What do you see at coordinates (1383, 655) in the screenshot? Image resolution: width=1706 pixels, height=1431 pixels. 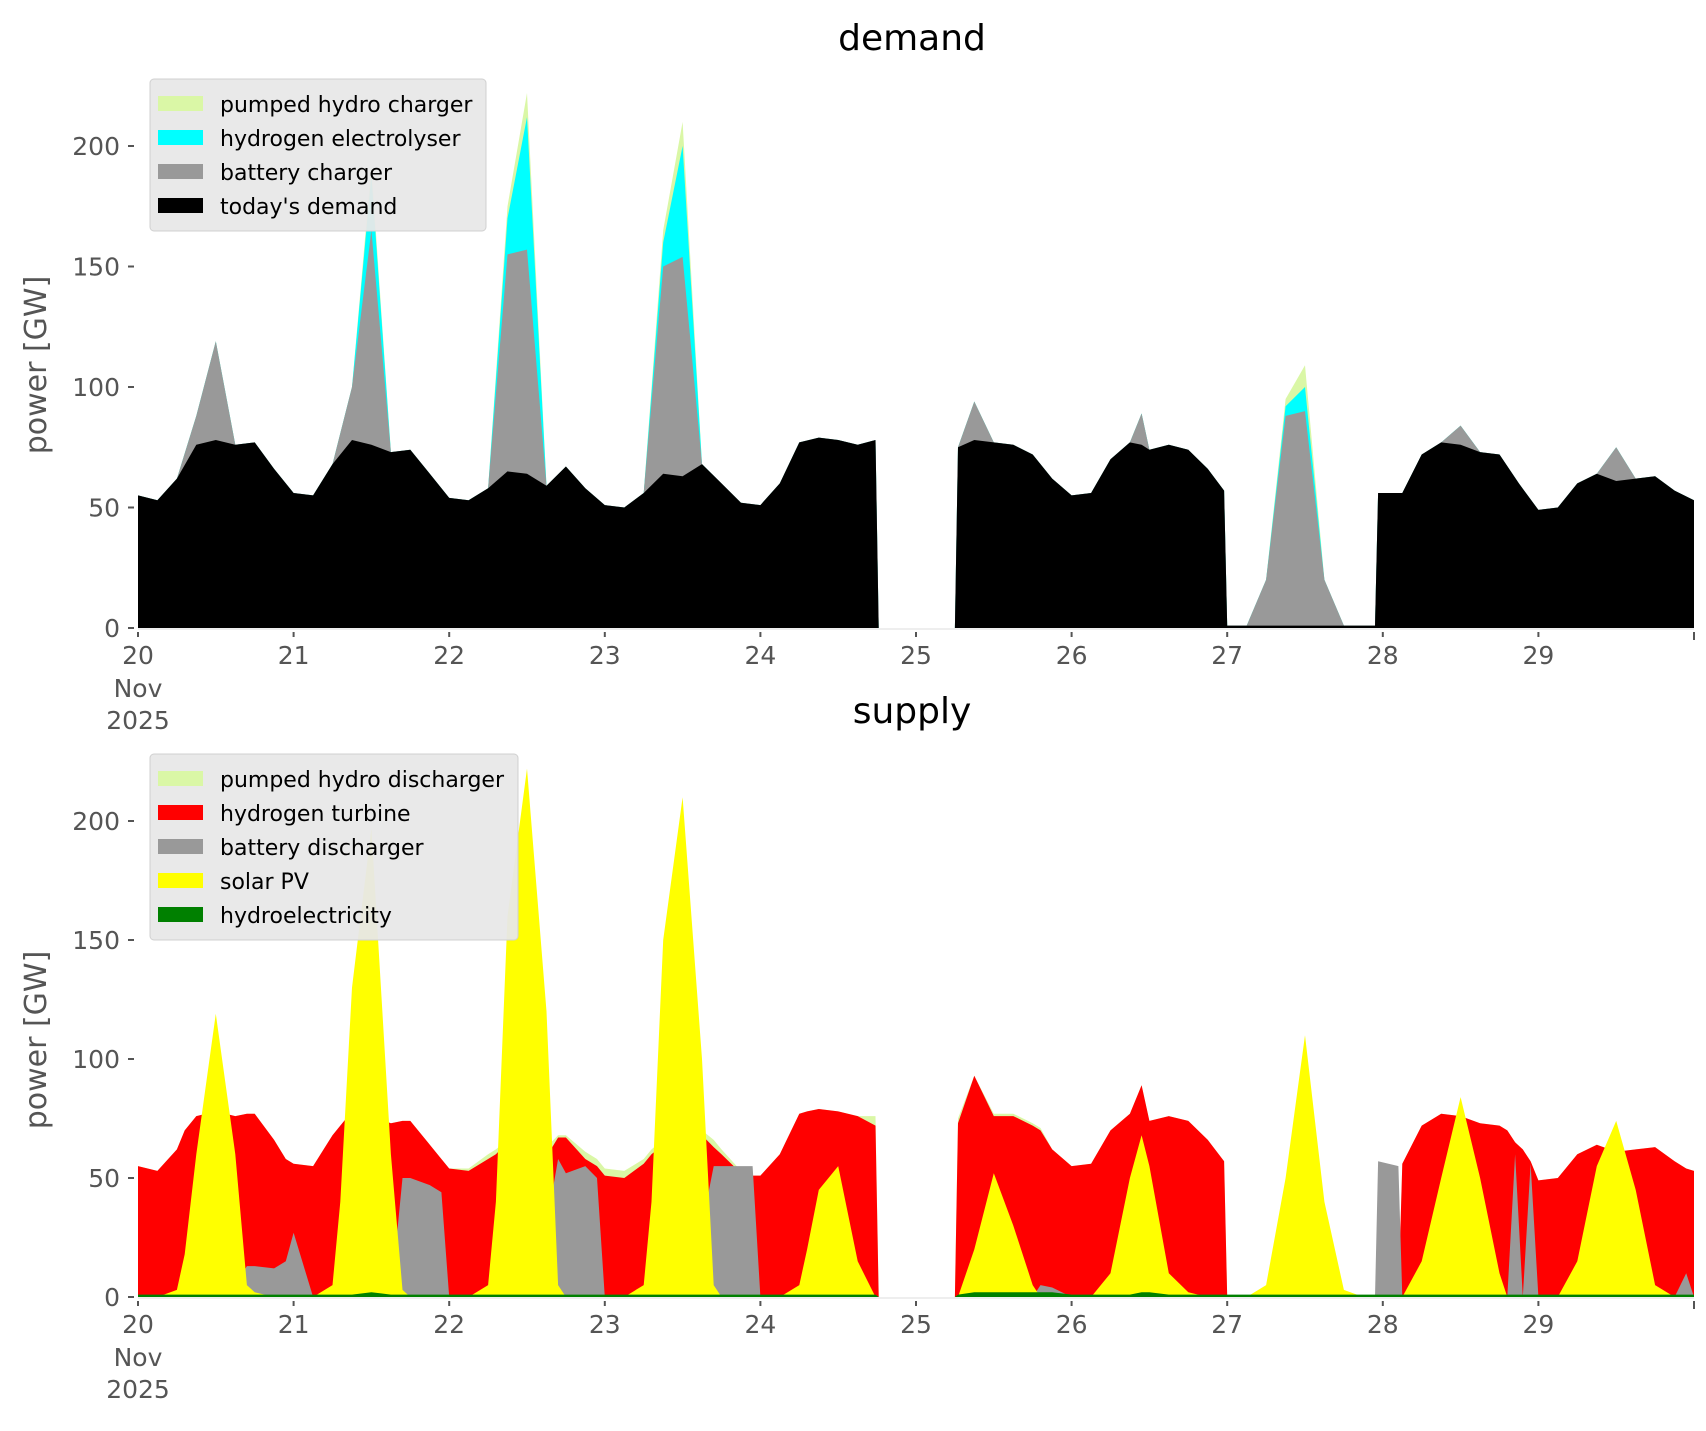 I see `demand-x-tick-label: 28` at bounding box center [1383, 655].